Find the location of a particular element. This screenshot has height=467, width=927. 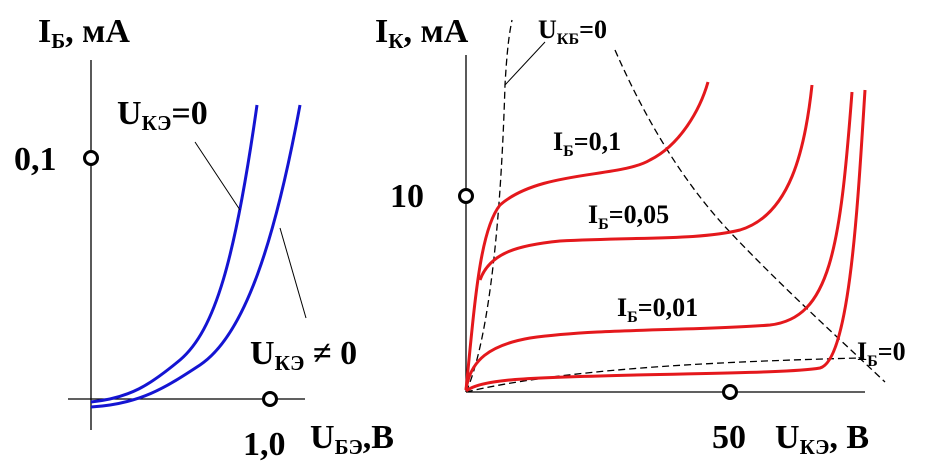

t: К is located at coordinates (396, 41).